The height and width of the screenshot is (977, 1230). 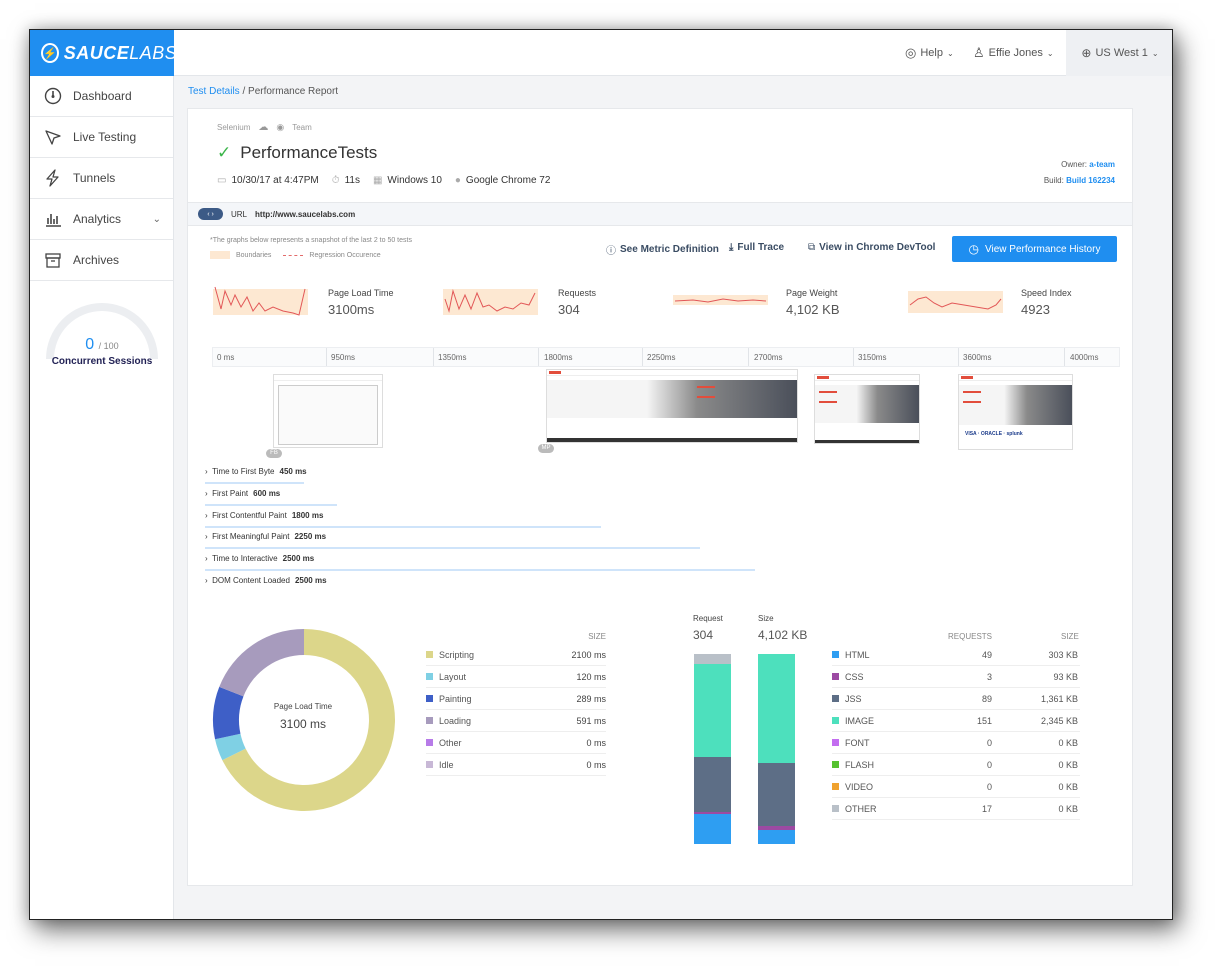 What do you see at coordinates (220, 255) in the screenshot?
I see `boundaries-swatch` at bounding box center [220, 255].